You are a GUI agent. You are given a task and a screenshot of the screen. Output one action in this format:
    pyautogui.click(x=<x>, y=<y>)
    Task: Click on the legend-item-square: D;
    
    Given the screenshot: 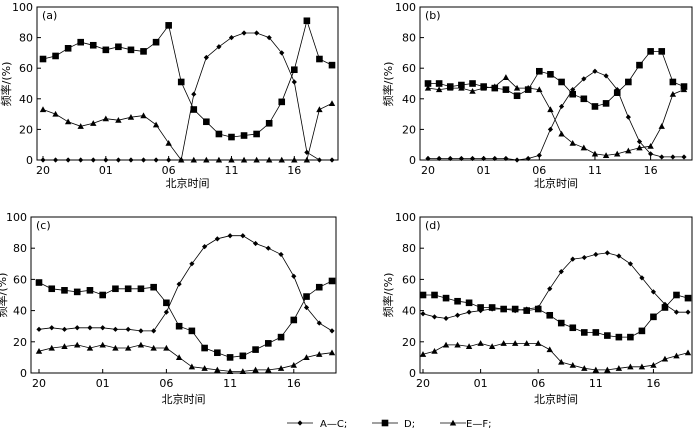 What is the action you would take?
    pyautogui.click(x=393, y=424)
    